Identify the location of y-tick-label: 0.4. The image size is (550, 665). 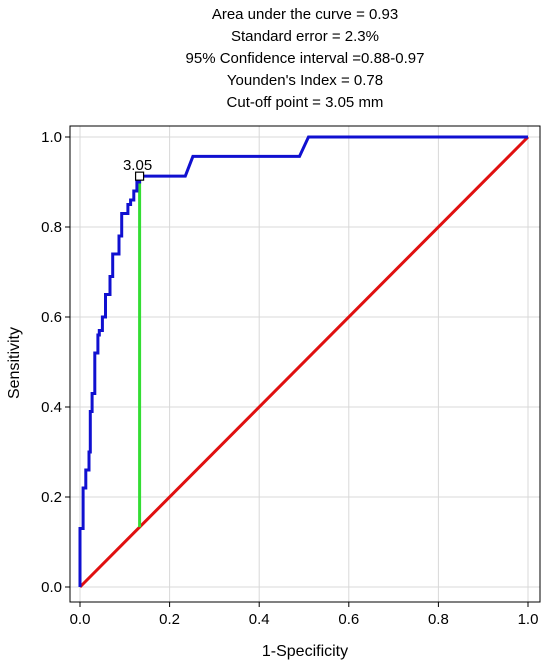
(51, 407).